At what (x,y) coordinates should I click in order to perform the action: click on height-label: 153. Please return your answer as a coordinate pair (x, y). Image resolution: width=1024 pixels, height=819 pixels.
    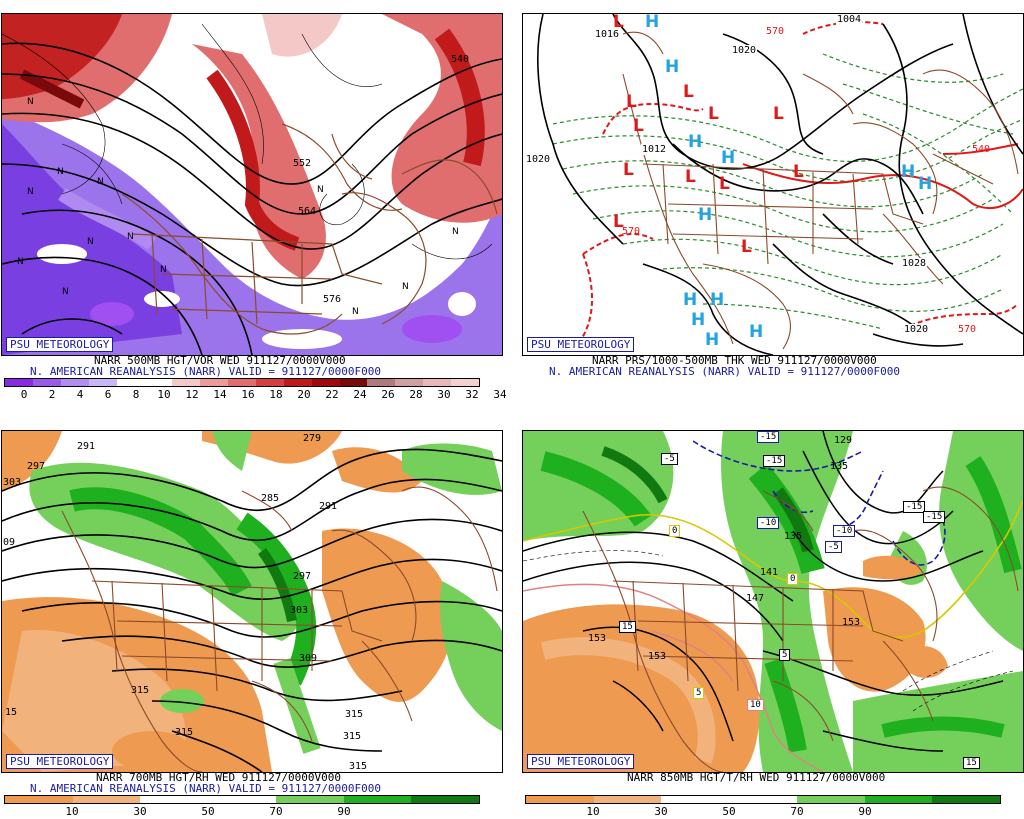
    Looking at the image, I should click on (657, 656).